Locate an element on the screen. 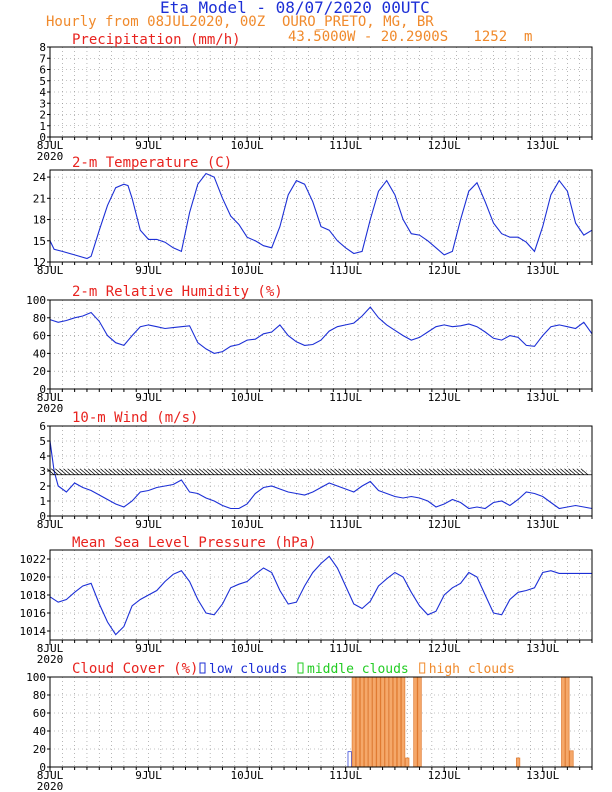 The image size is (612, 792). cloud-ytick-label: 20 is located at coordinates (39, 749).